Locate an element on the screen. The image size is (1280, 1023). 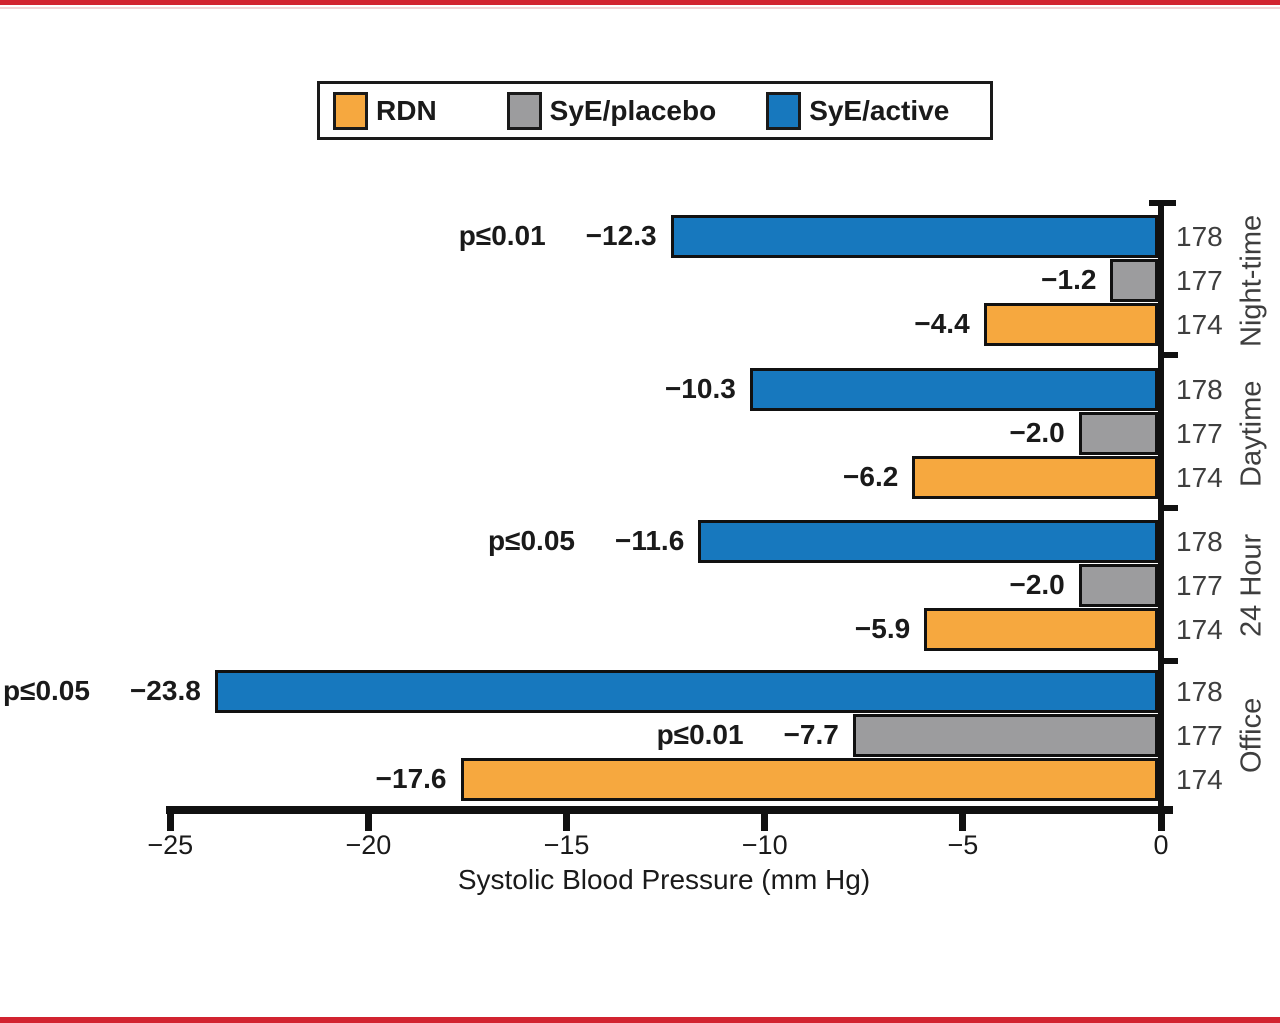
bar-value-label: −4.4 is located at coordinates (942, 323).